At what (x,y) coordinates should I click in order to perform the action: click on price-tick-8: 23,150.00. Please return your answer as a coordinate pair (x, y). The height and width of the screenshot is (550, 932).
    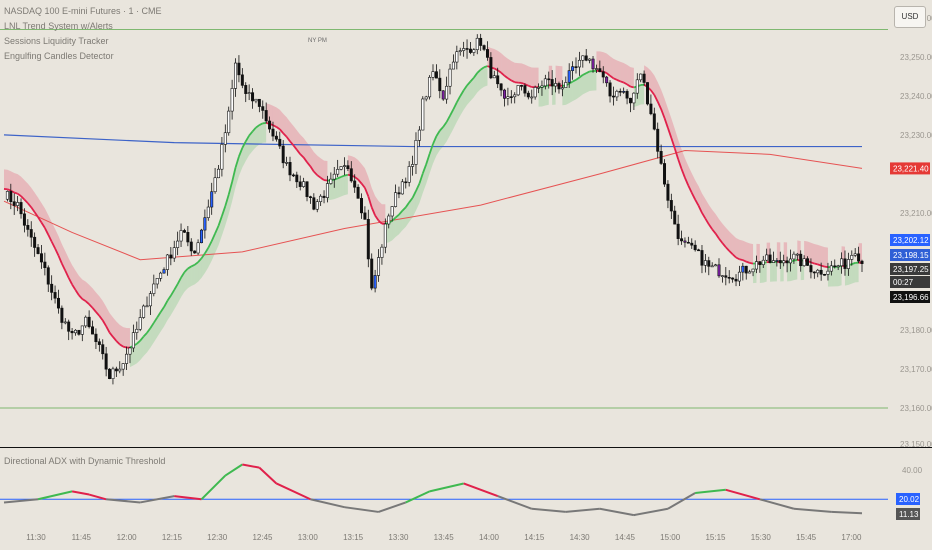
    Looking at the image, I should click on (916, 444).